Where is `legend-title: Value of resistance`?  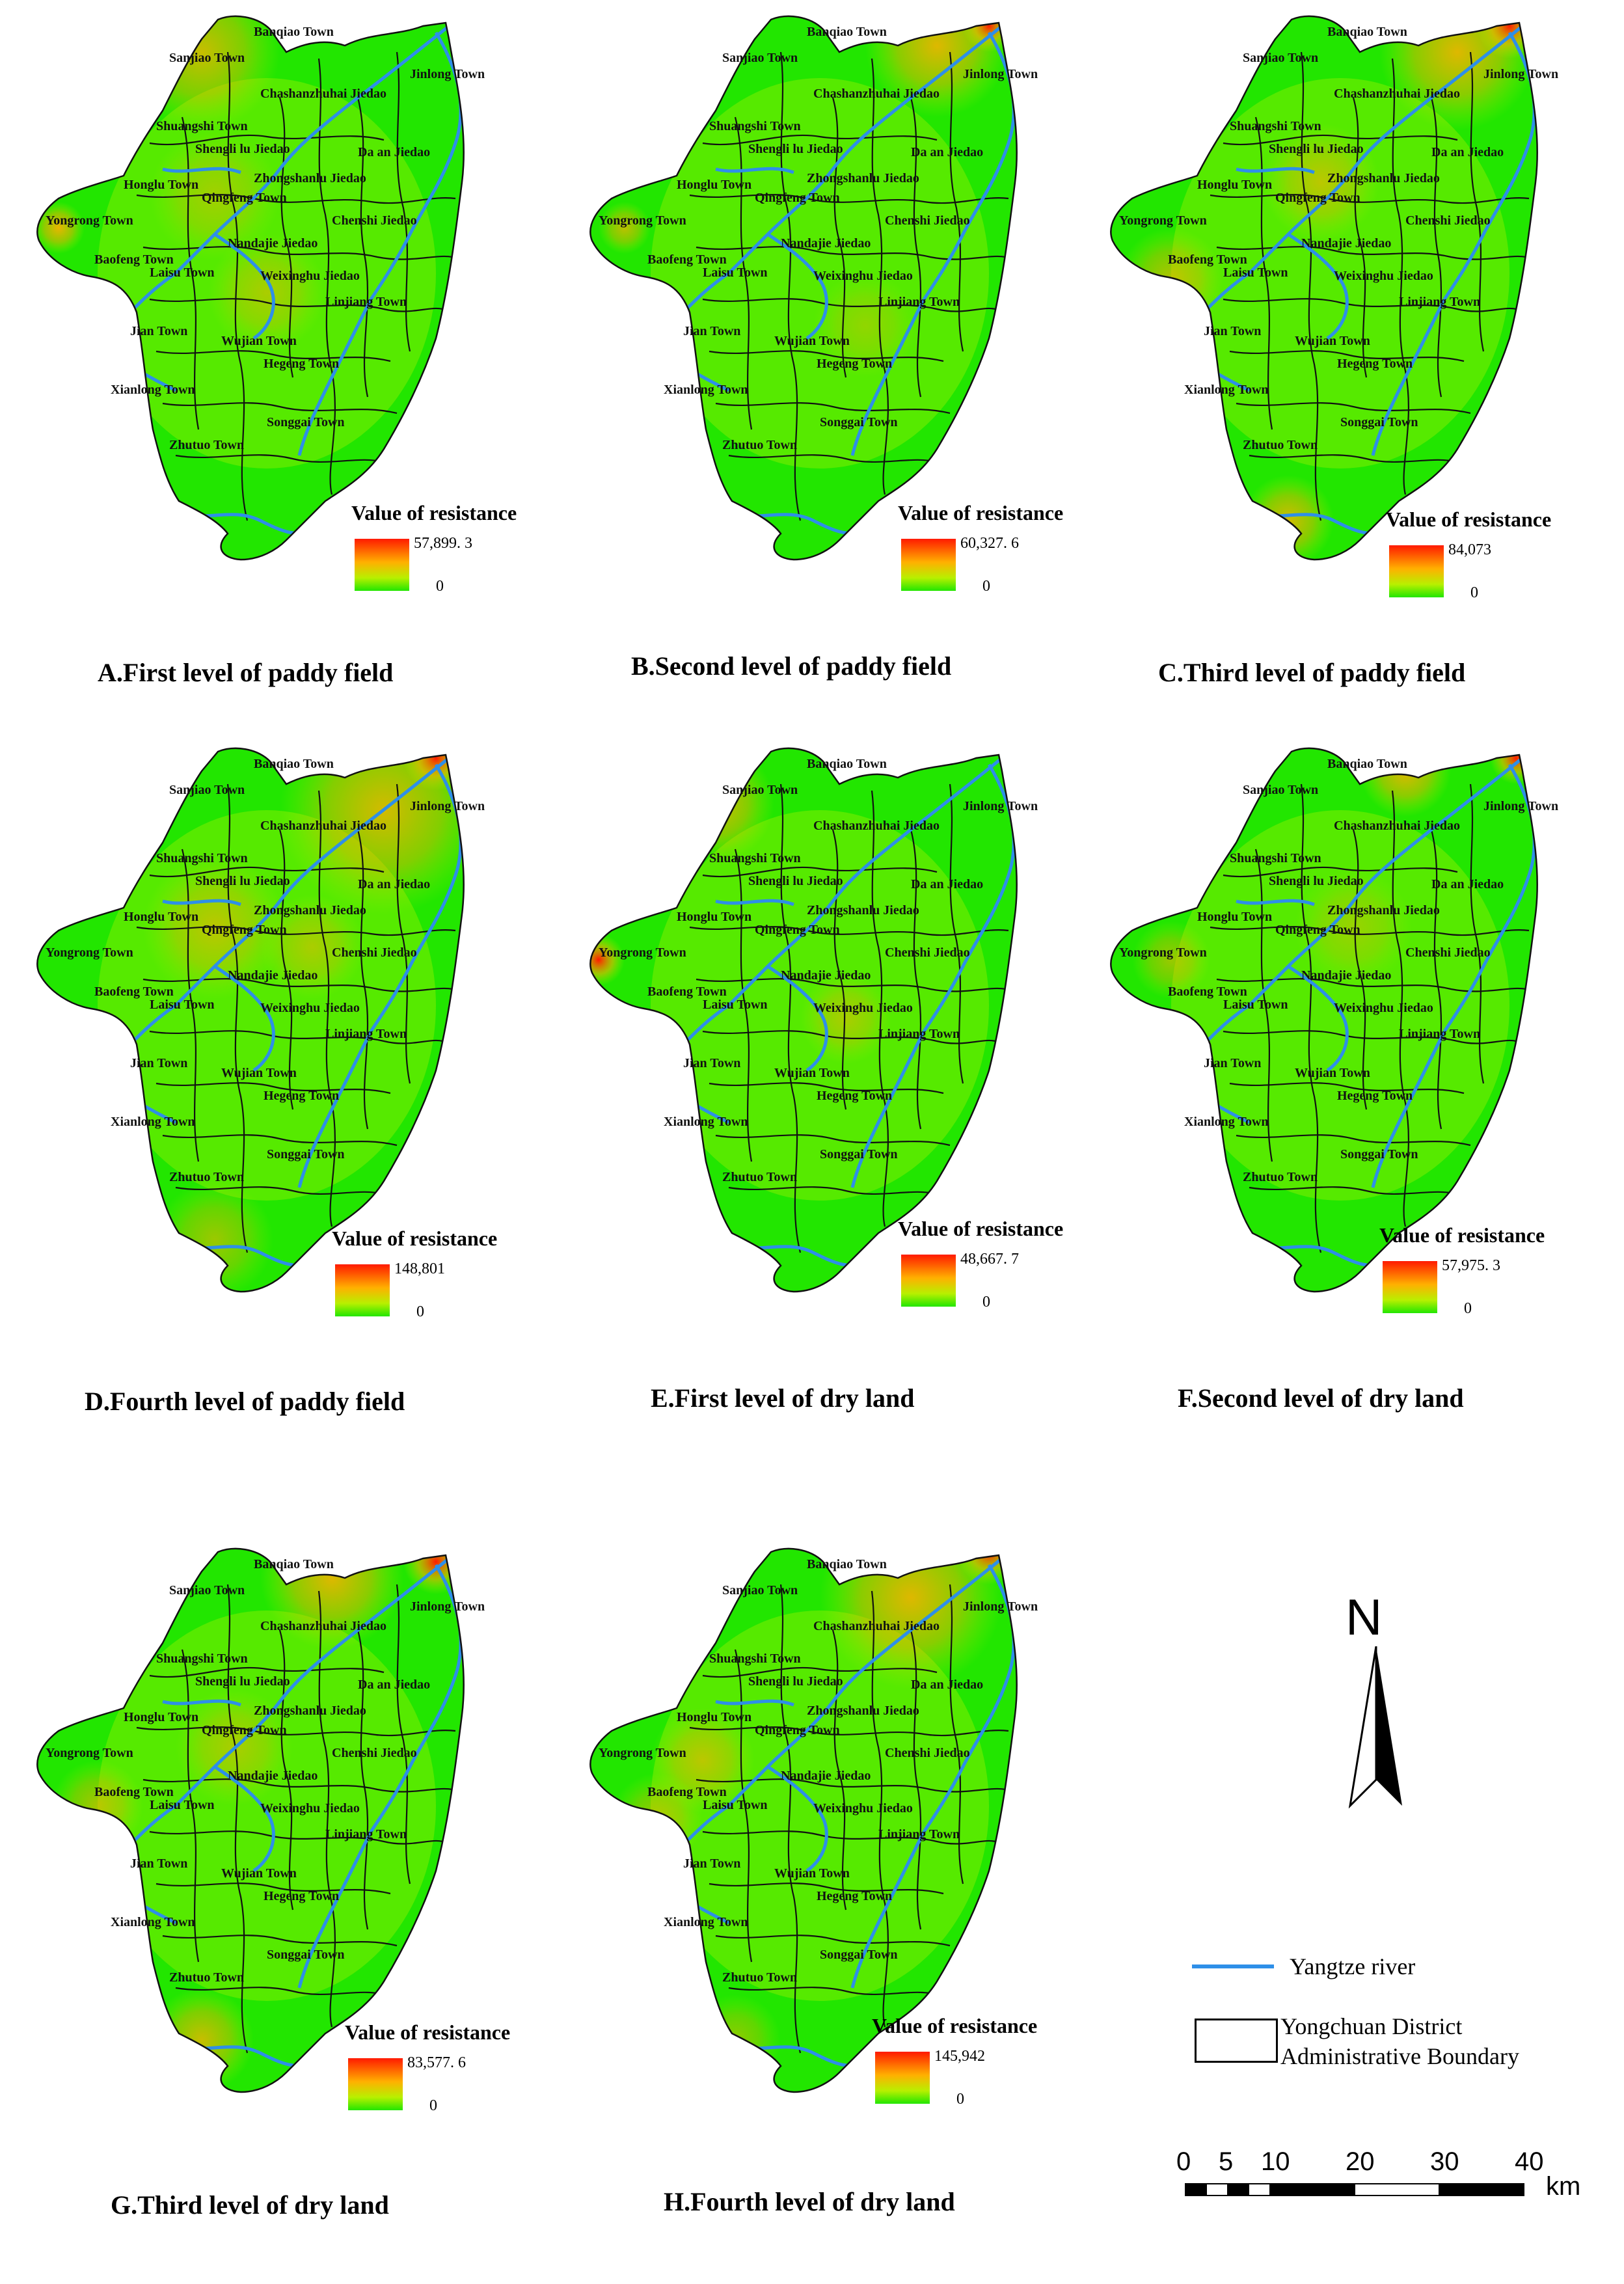
legend-title: Value of resistance is located at coordinates (428, 2032).